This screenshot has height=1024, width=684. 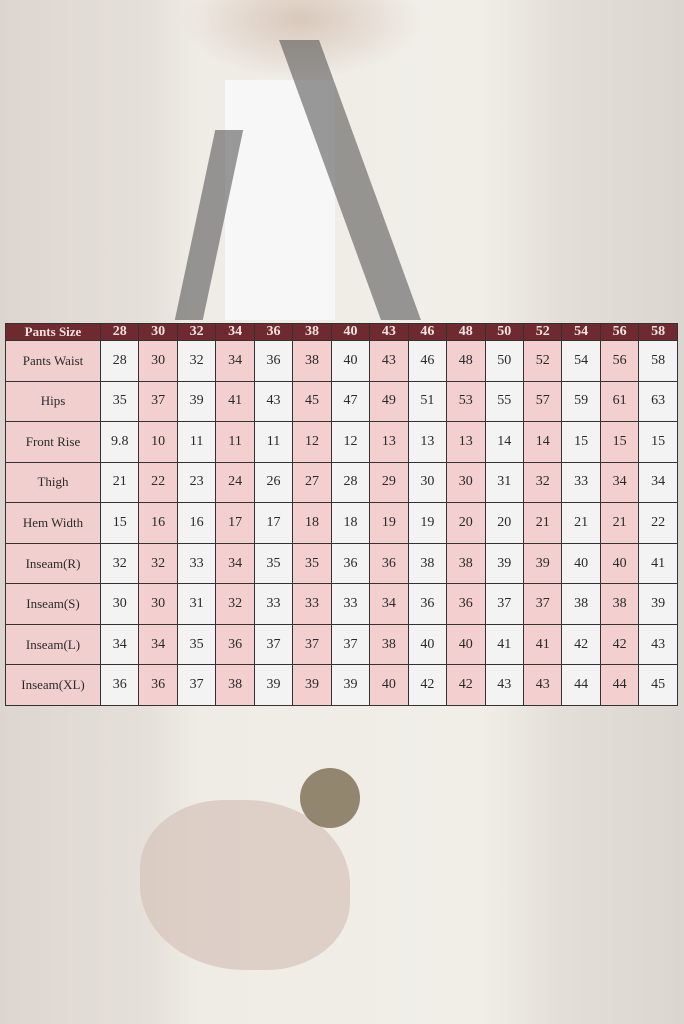 I want to click on table-cell: 34, so click(x=235, y=361).